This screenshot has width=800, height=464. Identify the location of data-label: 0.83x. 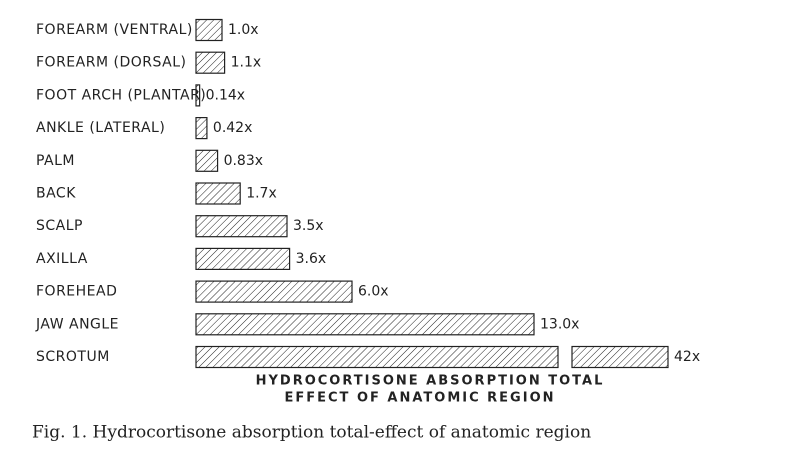
(243, 161).